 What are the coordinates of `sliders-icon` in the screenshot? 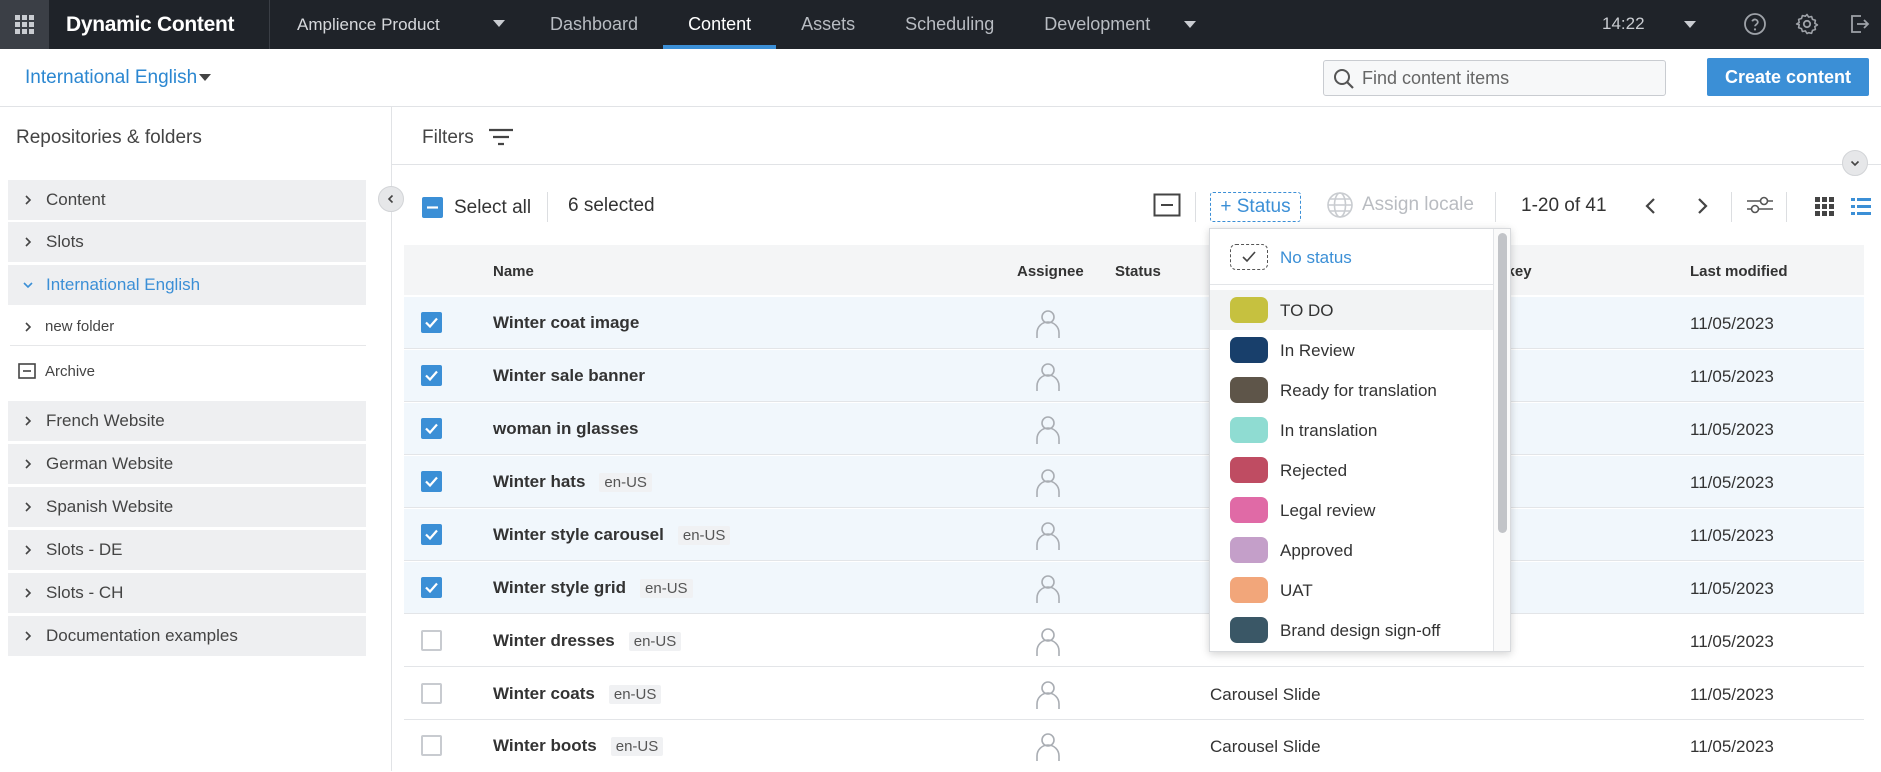 It's located at (1760, 205).